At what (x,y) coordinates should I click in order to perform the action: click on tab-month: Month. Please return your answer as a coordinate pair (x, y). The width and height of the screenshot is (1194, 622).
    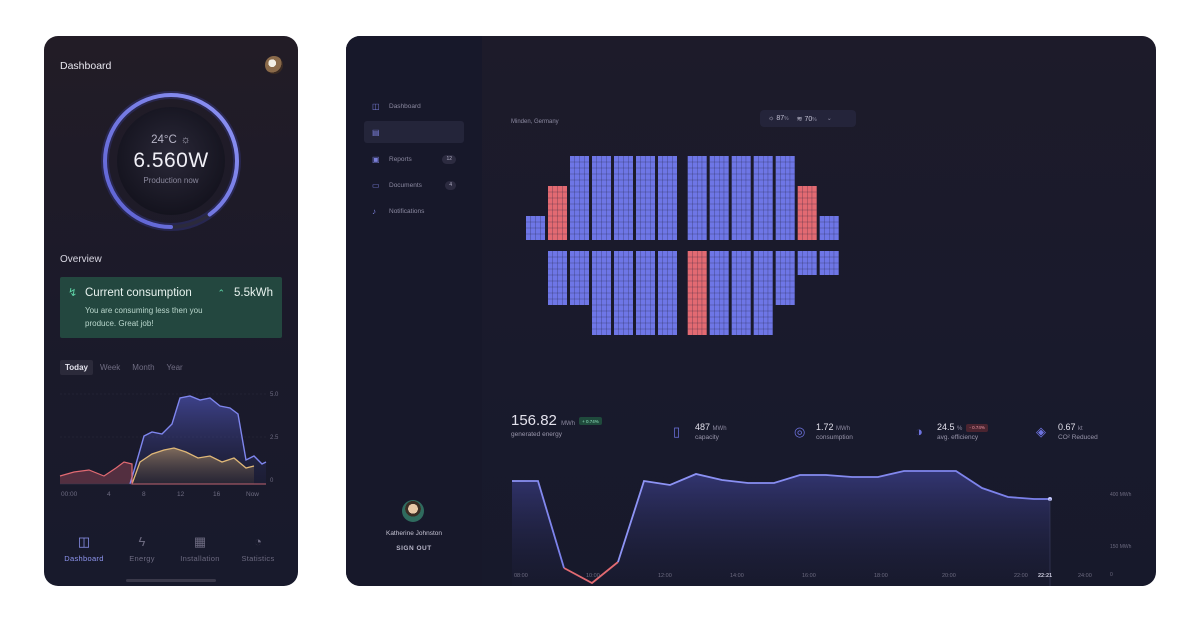
    Looking at the image, I should click on (143, 367).